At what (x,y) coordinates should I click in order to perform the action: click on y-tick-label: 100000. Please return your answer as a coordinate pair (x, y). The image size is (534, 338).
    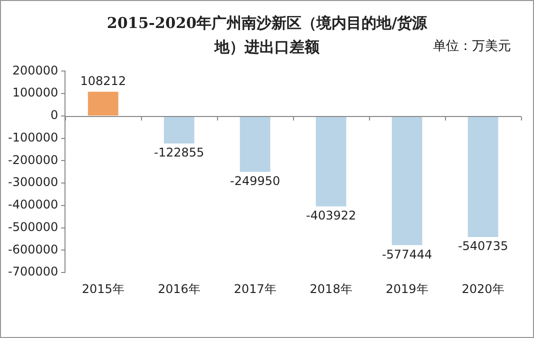
    Looking at the image, I should click on (35, 93).